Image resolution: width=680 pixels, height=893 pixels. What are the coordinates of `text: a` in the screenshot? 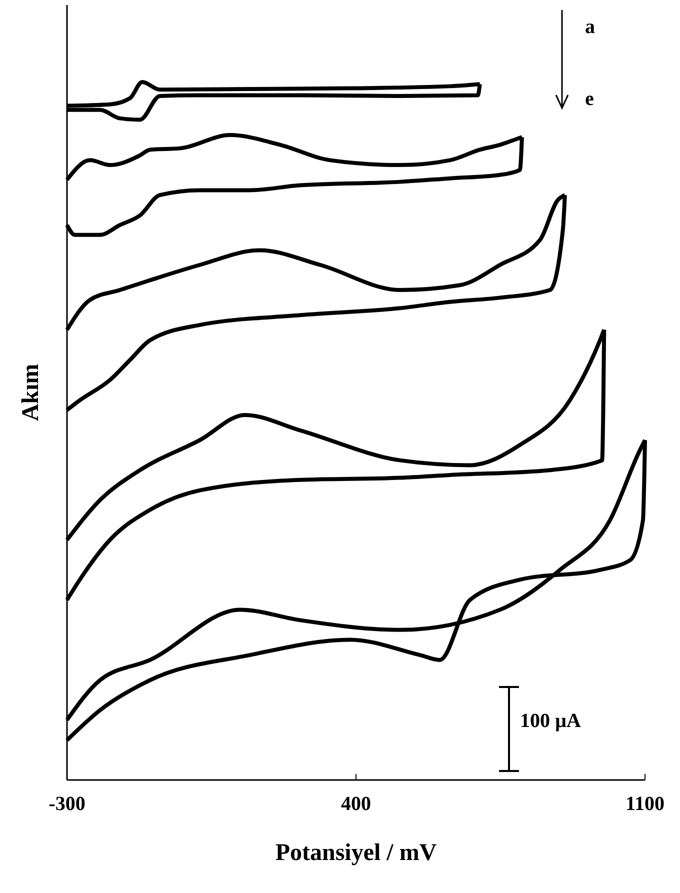 It's located at (590, 27).